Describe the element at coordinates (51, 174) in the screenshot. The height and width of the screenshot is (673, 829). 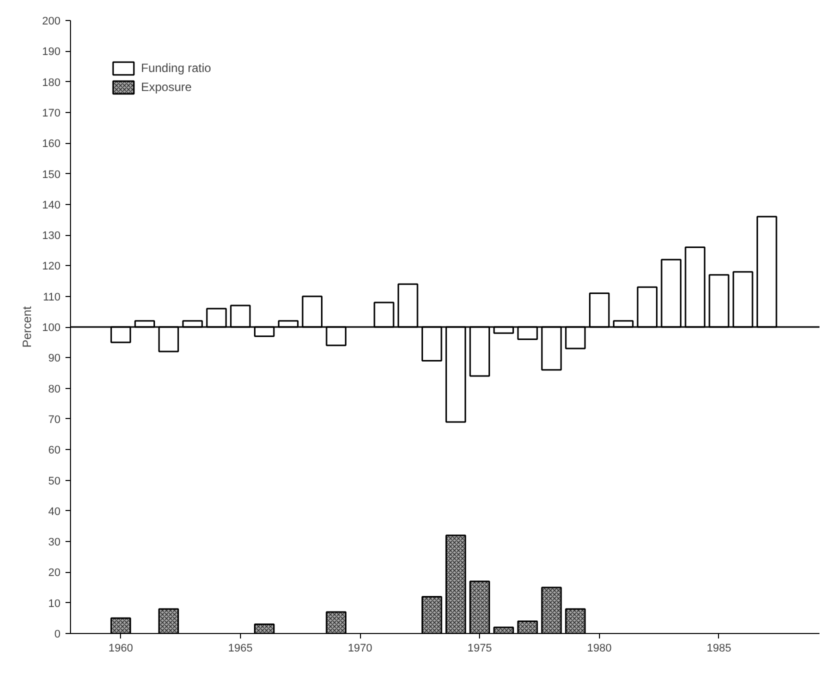
I see `y-tick-label: 150` at that location.